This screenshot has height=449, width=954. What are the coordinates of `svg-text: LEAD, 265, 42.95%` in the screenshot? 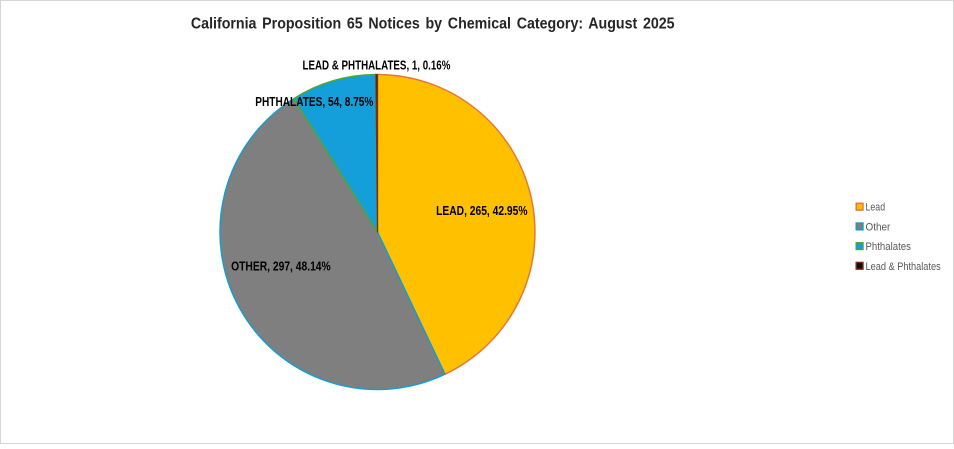 It's located at (482, 210).